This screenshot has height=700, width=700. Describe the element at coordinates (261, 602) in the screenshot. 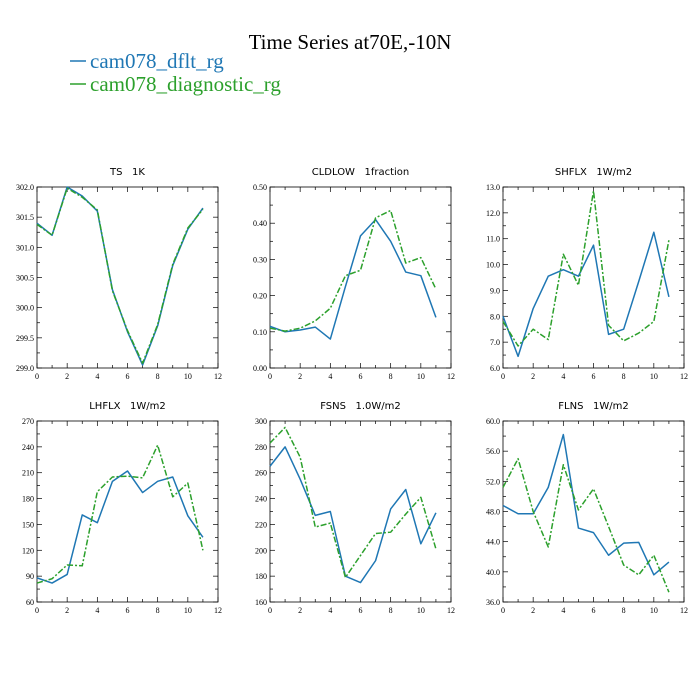

I see `y-tick-label: 160` at that location.